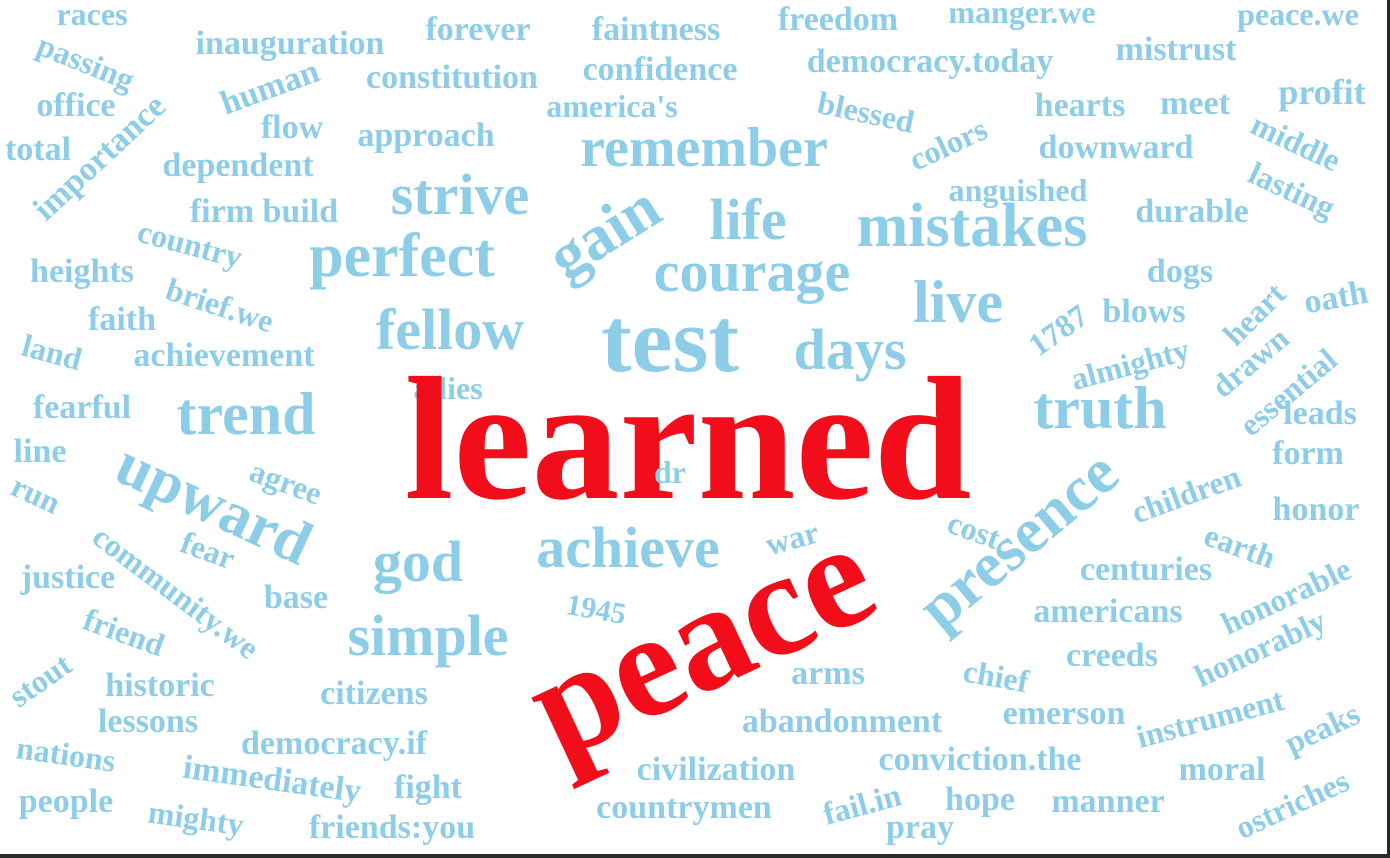  I want to click on word-passing: passing, so click(86, 62).